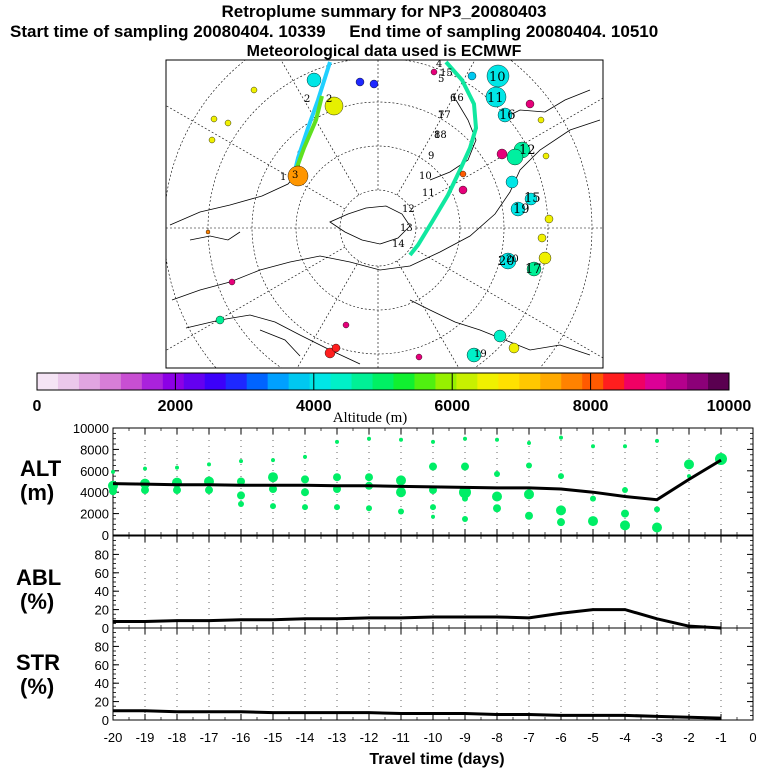 Image resolution: width=768 pixels, height=768 pixels. Describe the element at coordinates (446, 73) in the screenshot. I see `trajectory-day-label: 15` at that location.